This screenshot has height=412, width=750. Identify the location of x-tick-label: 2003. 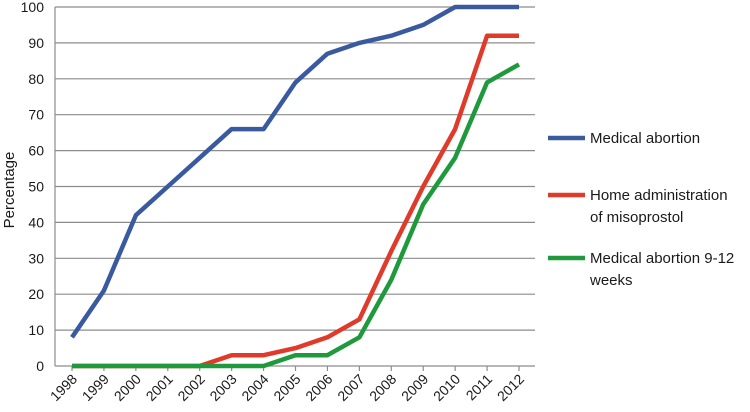
(222, 387).